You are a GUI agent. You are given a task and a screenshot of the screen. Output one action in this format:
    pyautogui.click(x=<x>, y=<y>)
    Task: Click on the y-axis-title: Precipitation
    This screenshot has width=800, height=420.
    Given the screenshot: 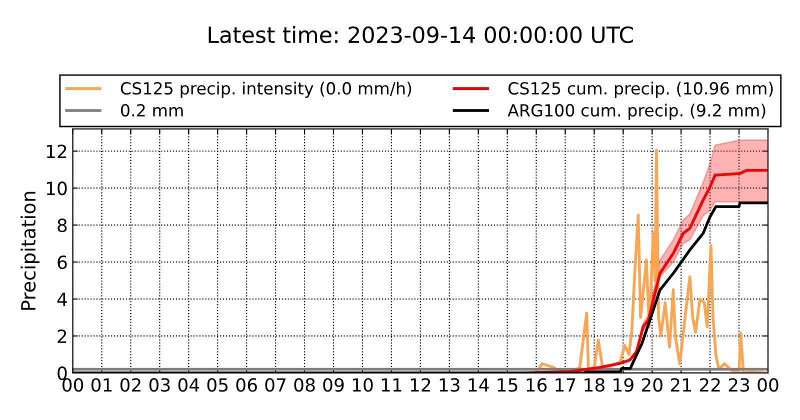 What is the action you would take?
    pyautogui.click(x=30, y=251)
    